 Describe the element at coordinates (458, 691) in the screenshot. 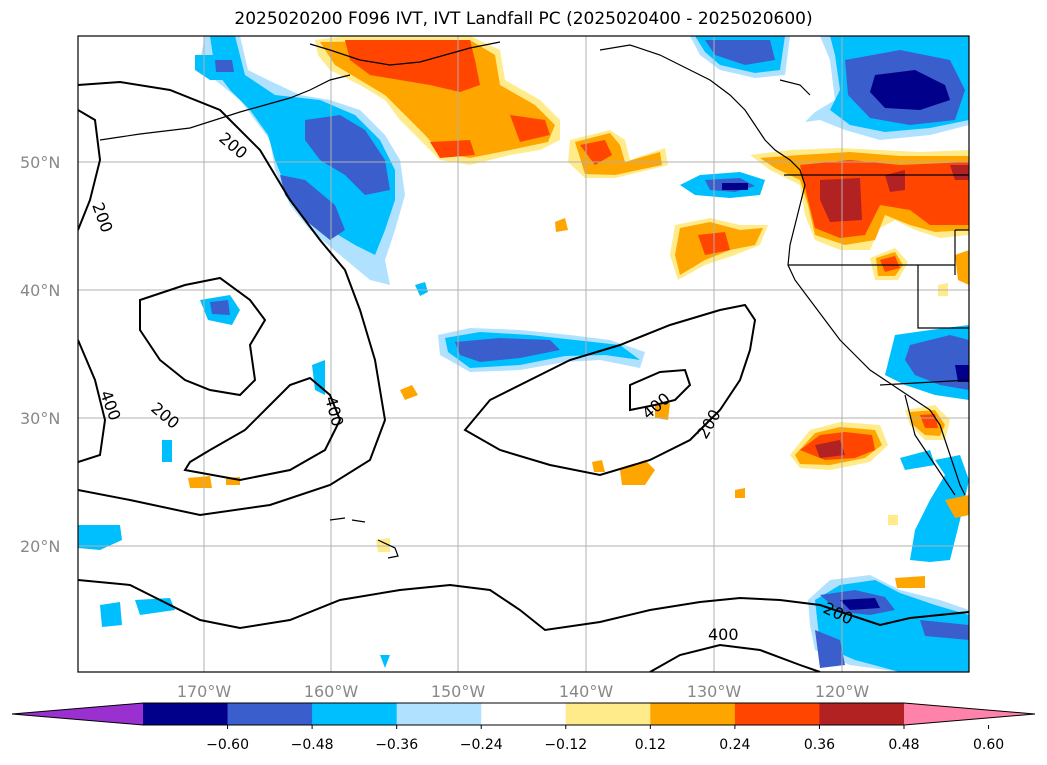

I see `lon-label-150w: 150°W` at that location.